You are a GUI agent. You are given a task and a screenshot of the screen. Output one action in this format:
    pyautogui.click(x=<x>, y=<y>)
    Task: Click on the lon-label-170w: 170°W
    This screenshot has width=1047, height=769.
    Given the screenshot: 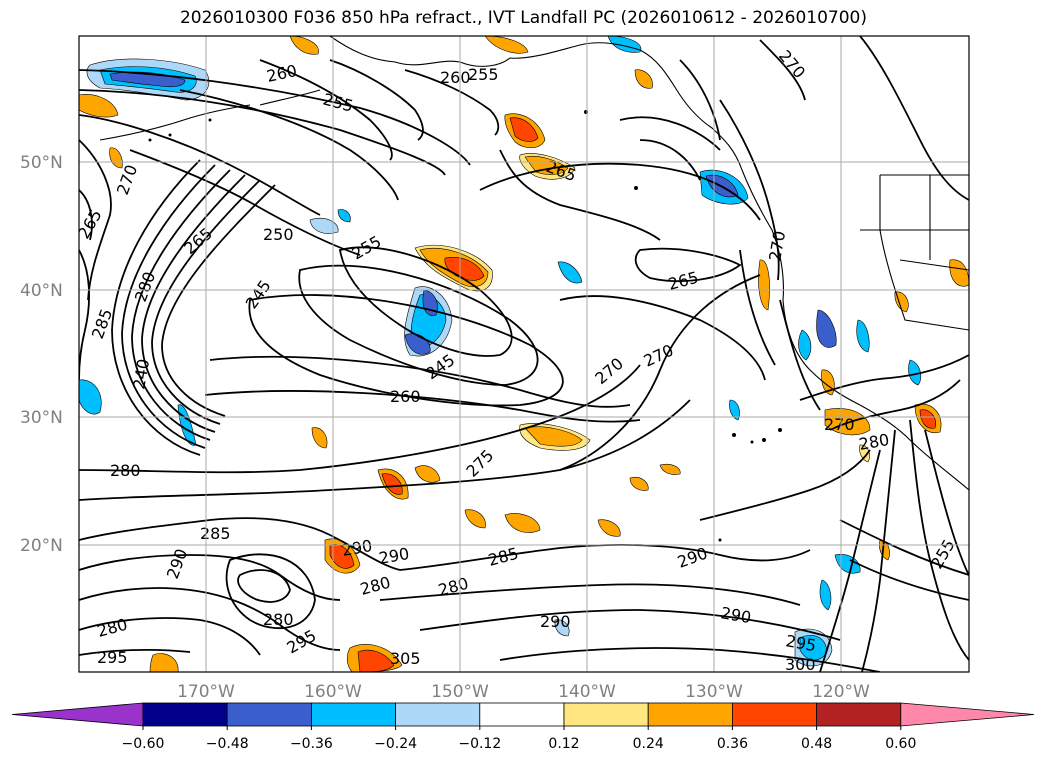 What is the action you would take?
    pyautogui.click(x=206, y=692)
    